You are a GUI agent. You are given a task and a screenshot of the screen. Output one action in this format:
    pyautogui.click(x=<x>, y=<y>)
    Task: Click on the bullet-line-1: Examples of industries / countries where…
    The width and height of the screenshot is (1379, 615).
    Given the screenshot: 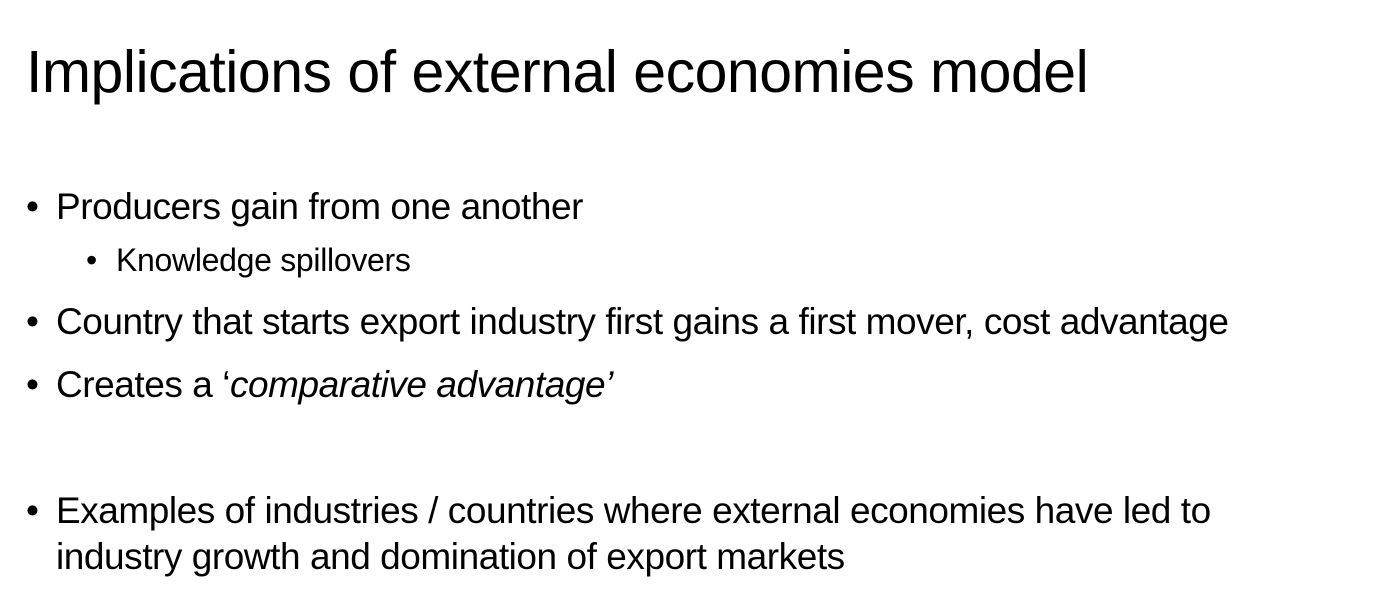 What is the action you would take?
    pyautogui.click(x=633, y=510)
    